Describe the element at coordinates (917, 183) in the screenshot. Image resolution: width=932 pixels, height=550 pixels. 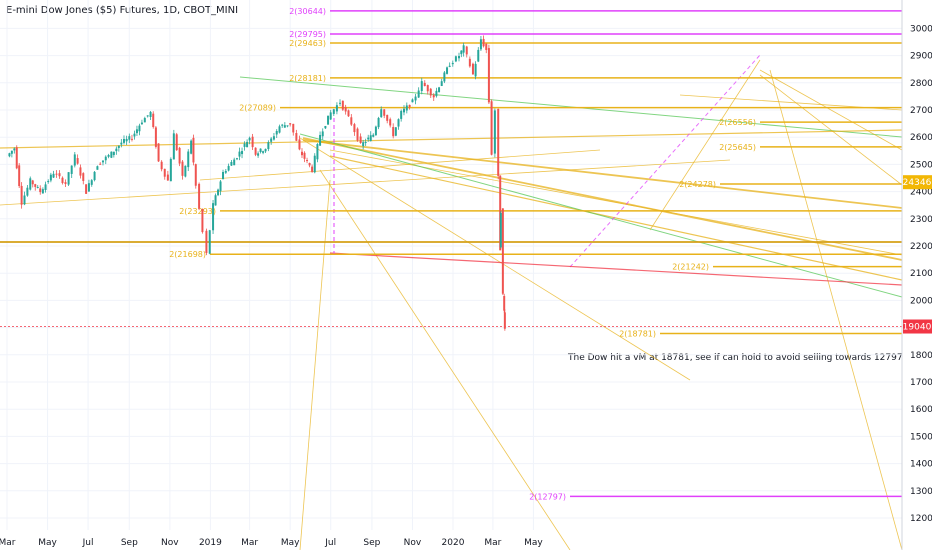
I see `price-badge-label: 24346` at that location.